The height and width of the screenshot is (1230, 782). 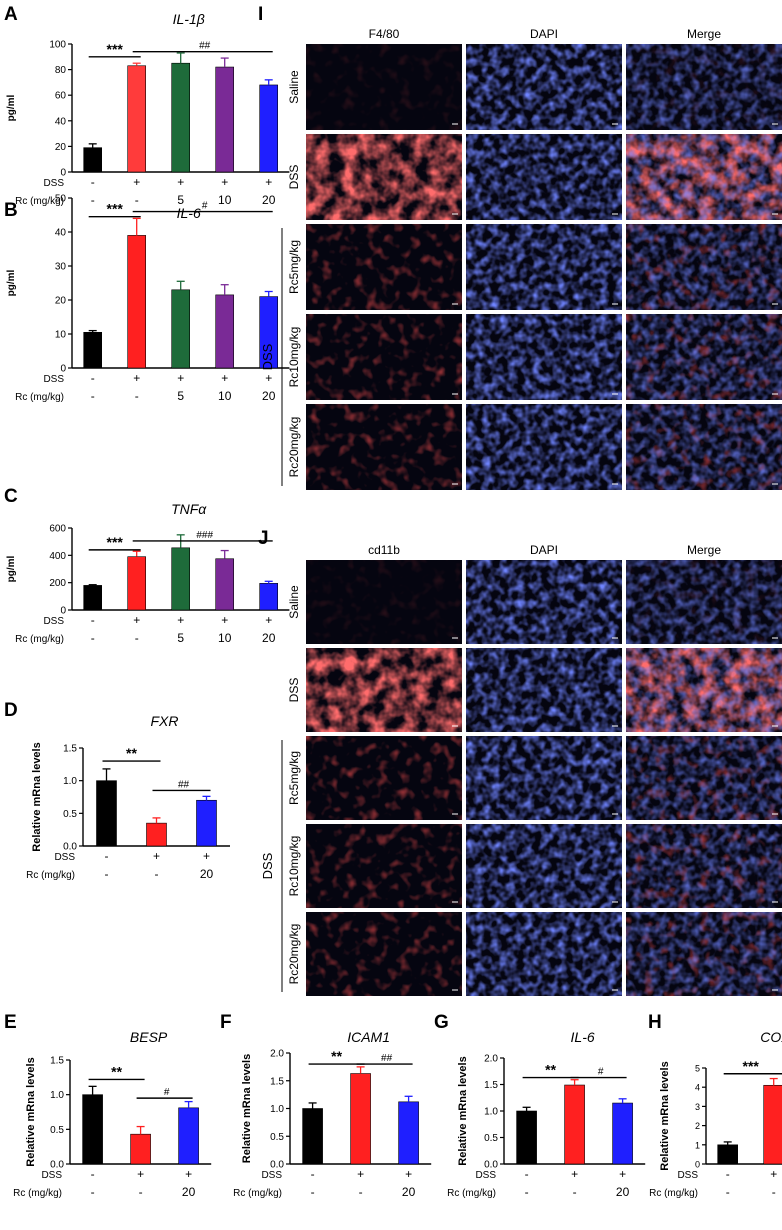 What do you see at coordinates (224, 331) in the screenshot?
I see `bar-dss-rc10` at bounding box center [224, 331].